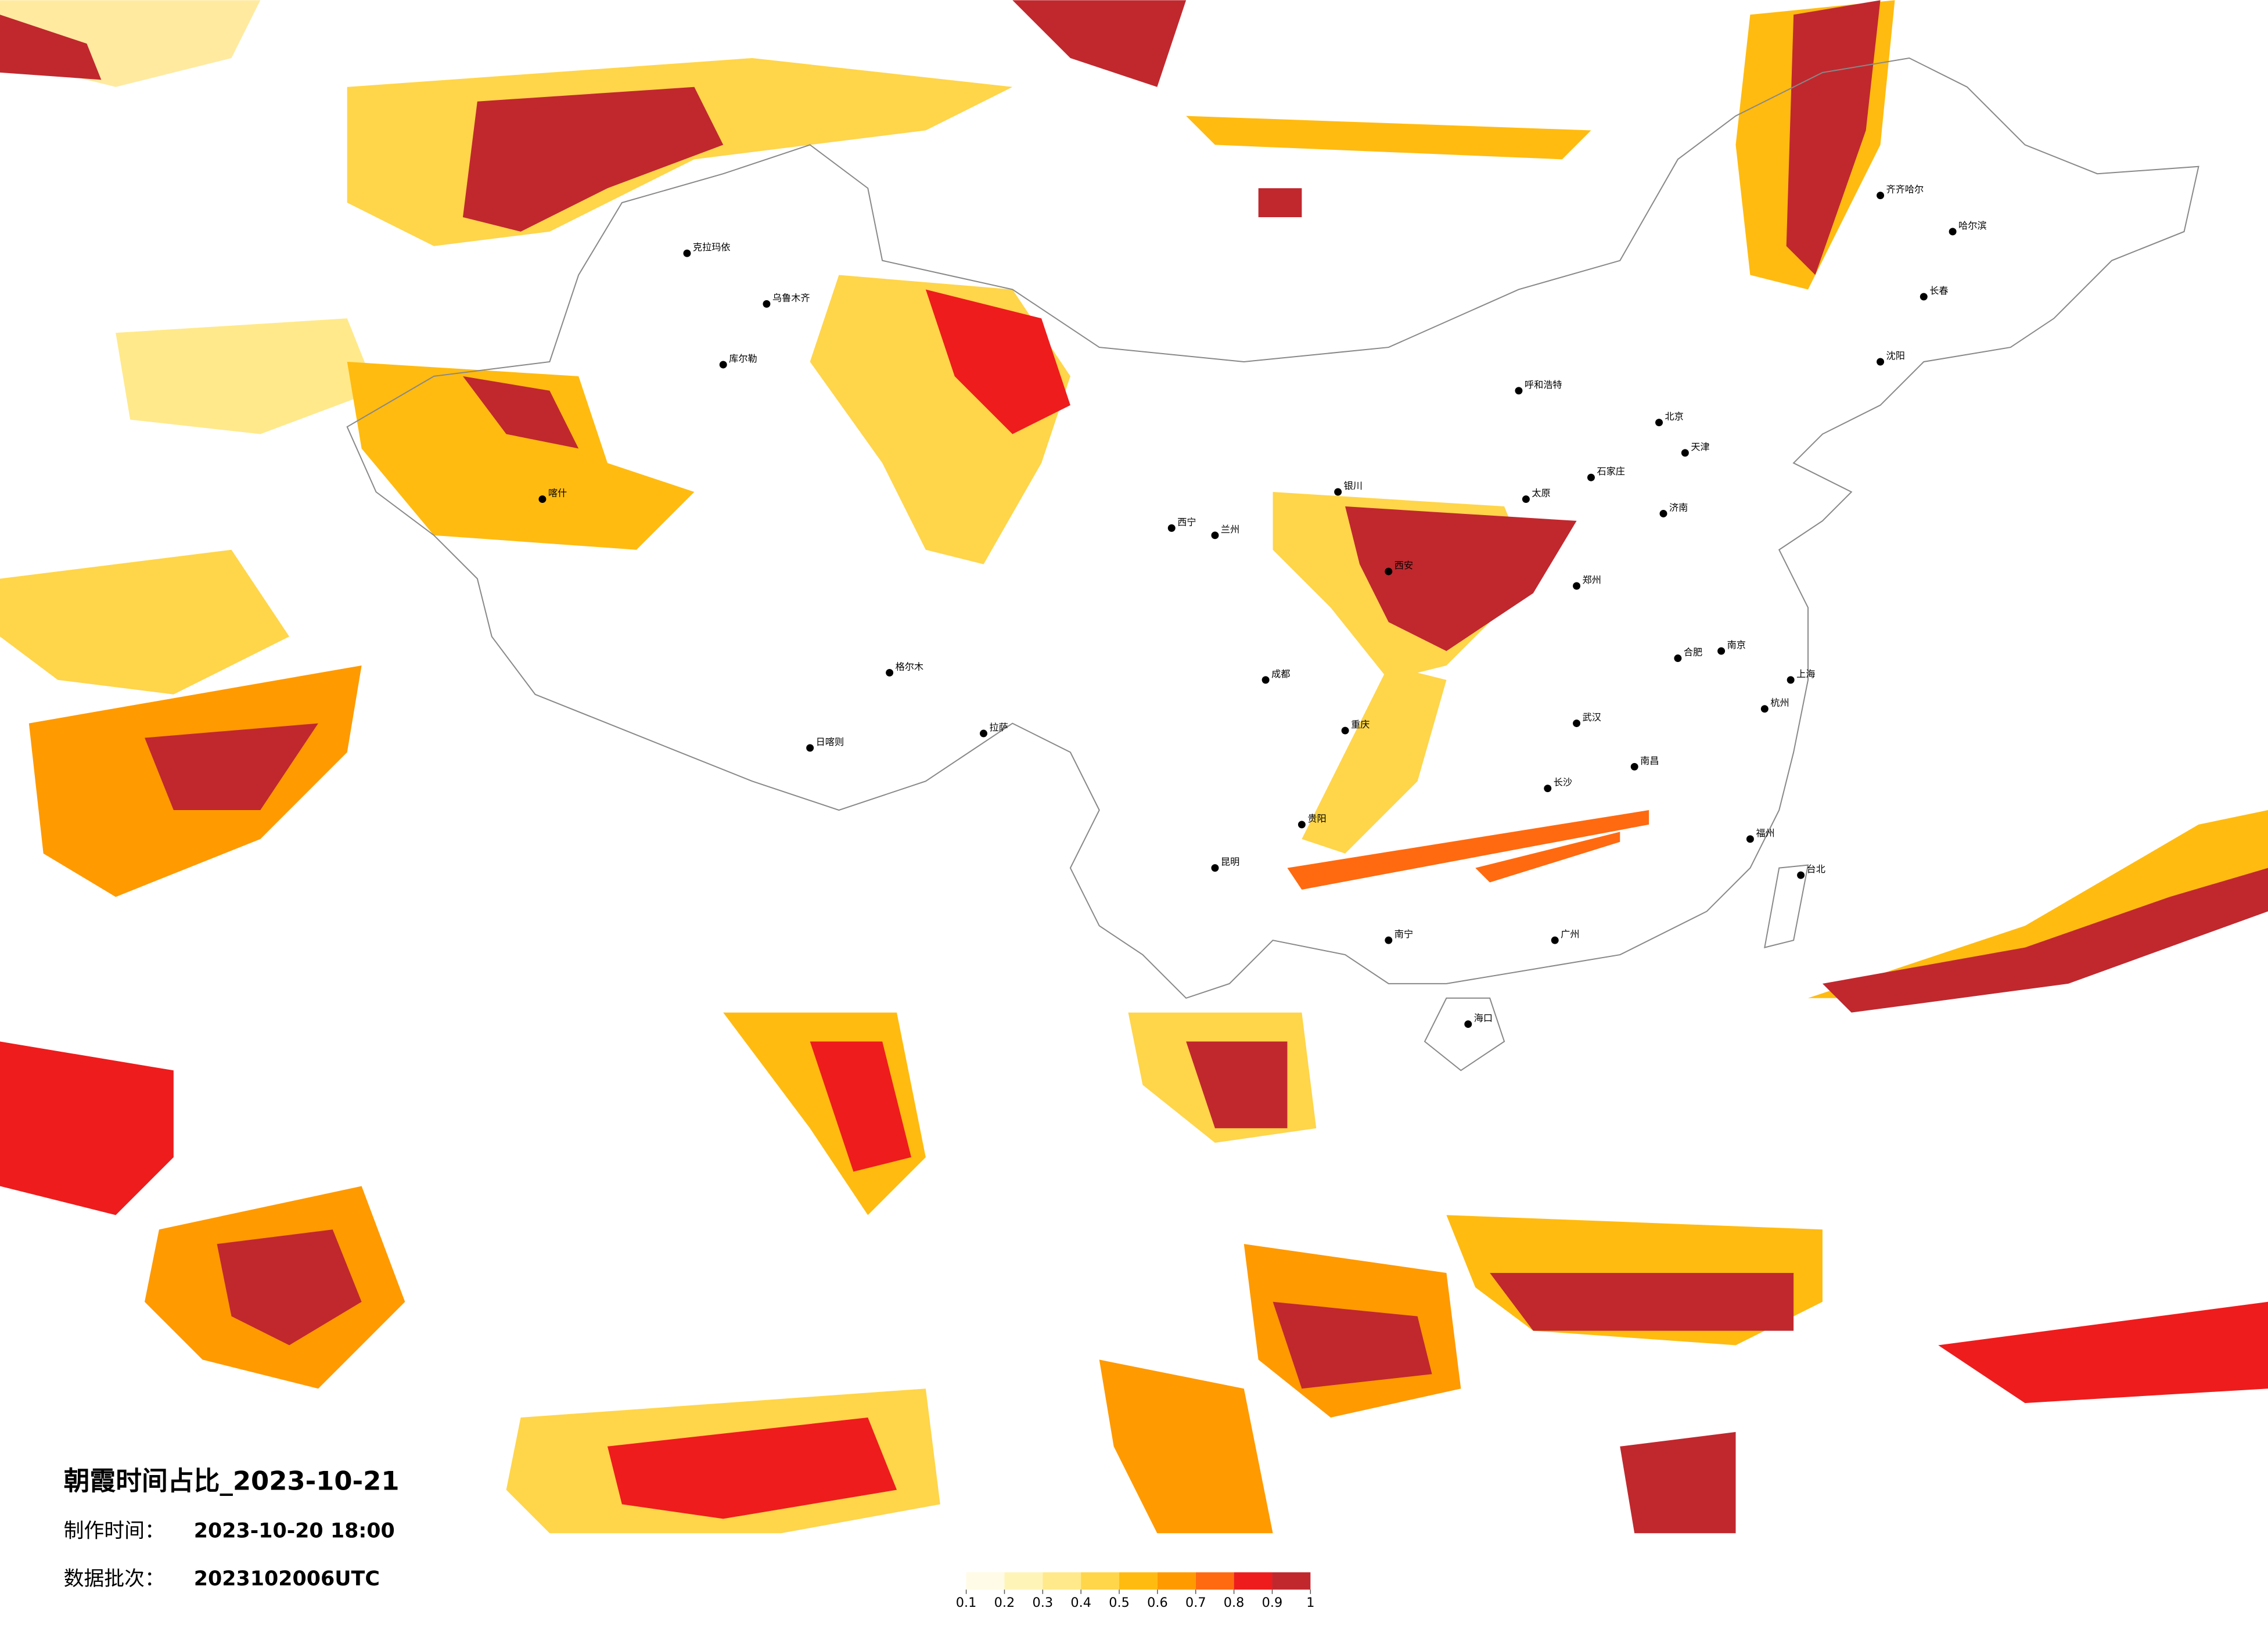 The image size is (2268, 1626). I want to click on city-label: 郑州, so click(1592, 579).